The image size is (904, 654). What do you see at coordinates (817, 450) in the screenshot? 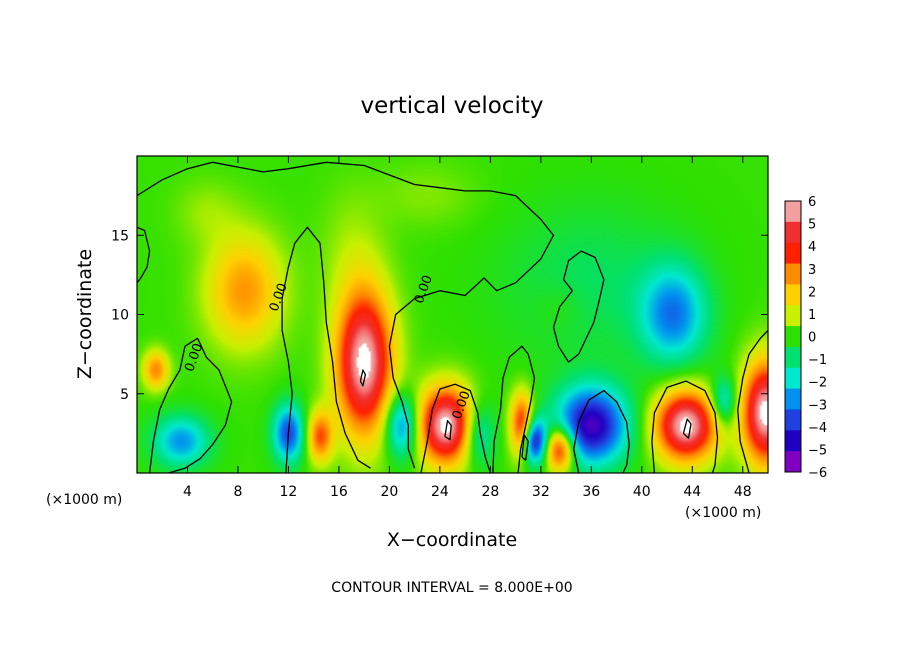
I see `colorbar-label: −5` at bounding box center [817, 450].